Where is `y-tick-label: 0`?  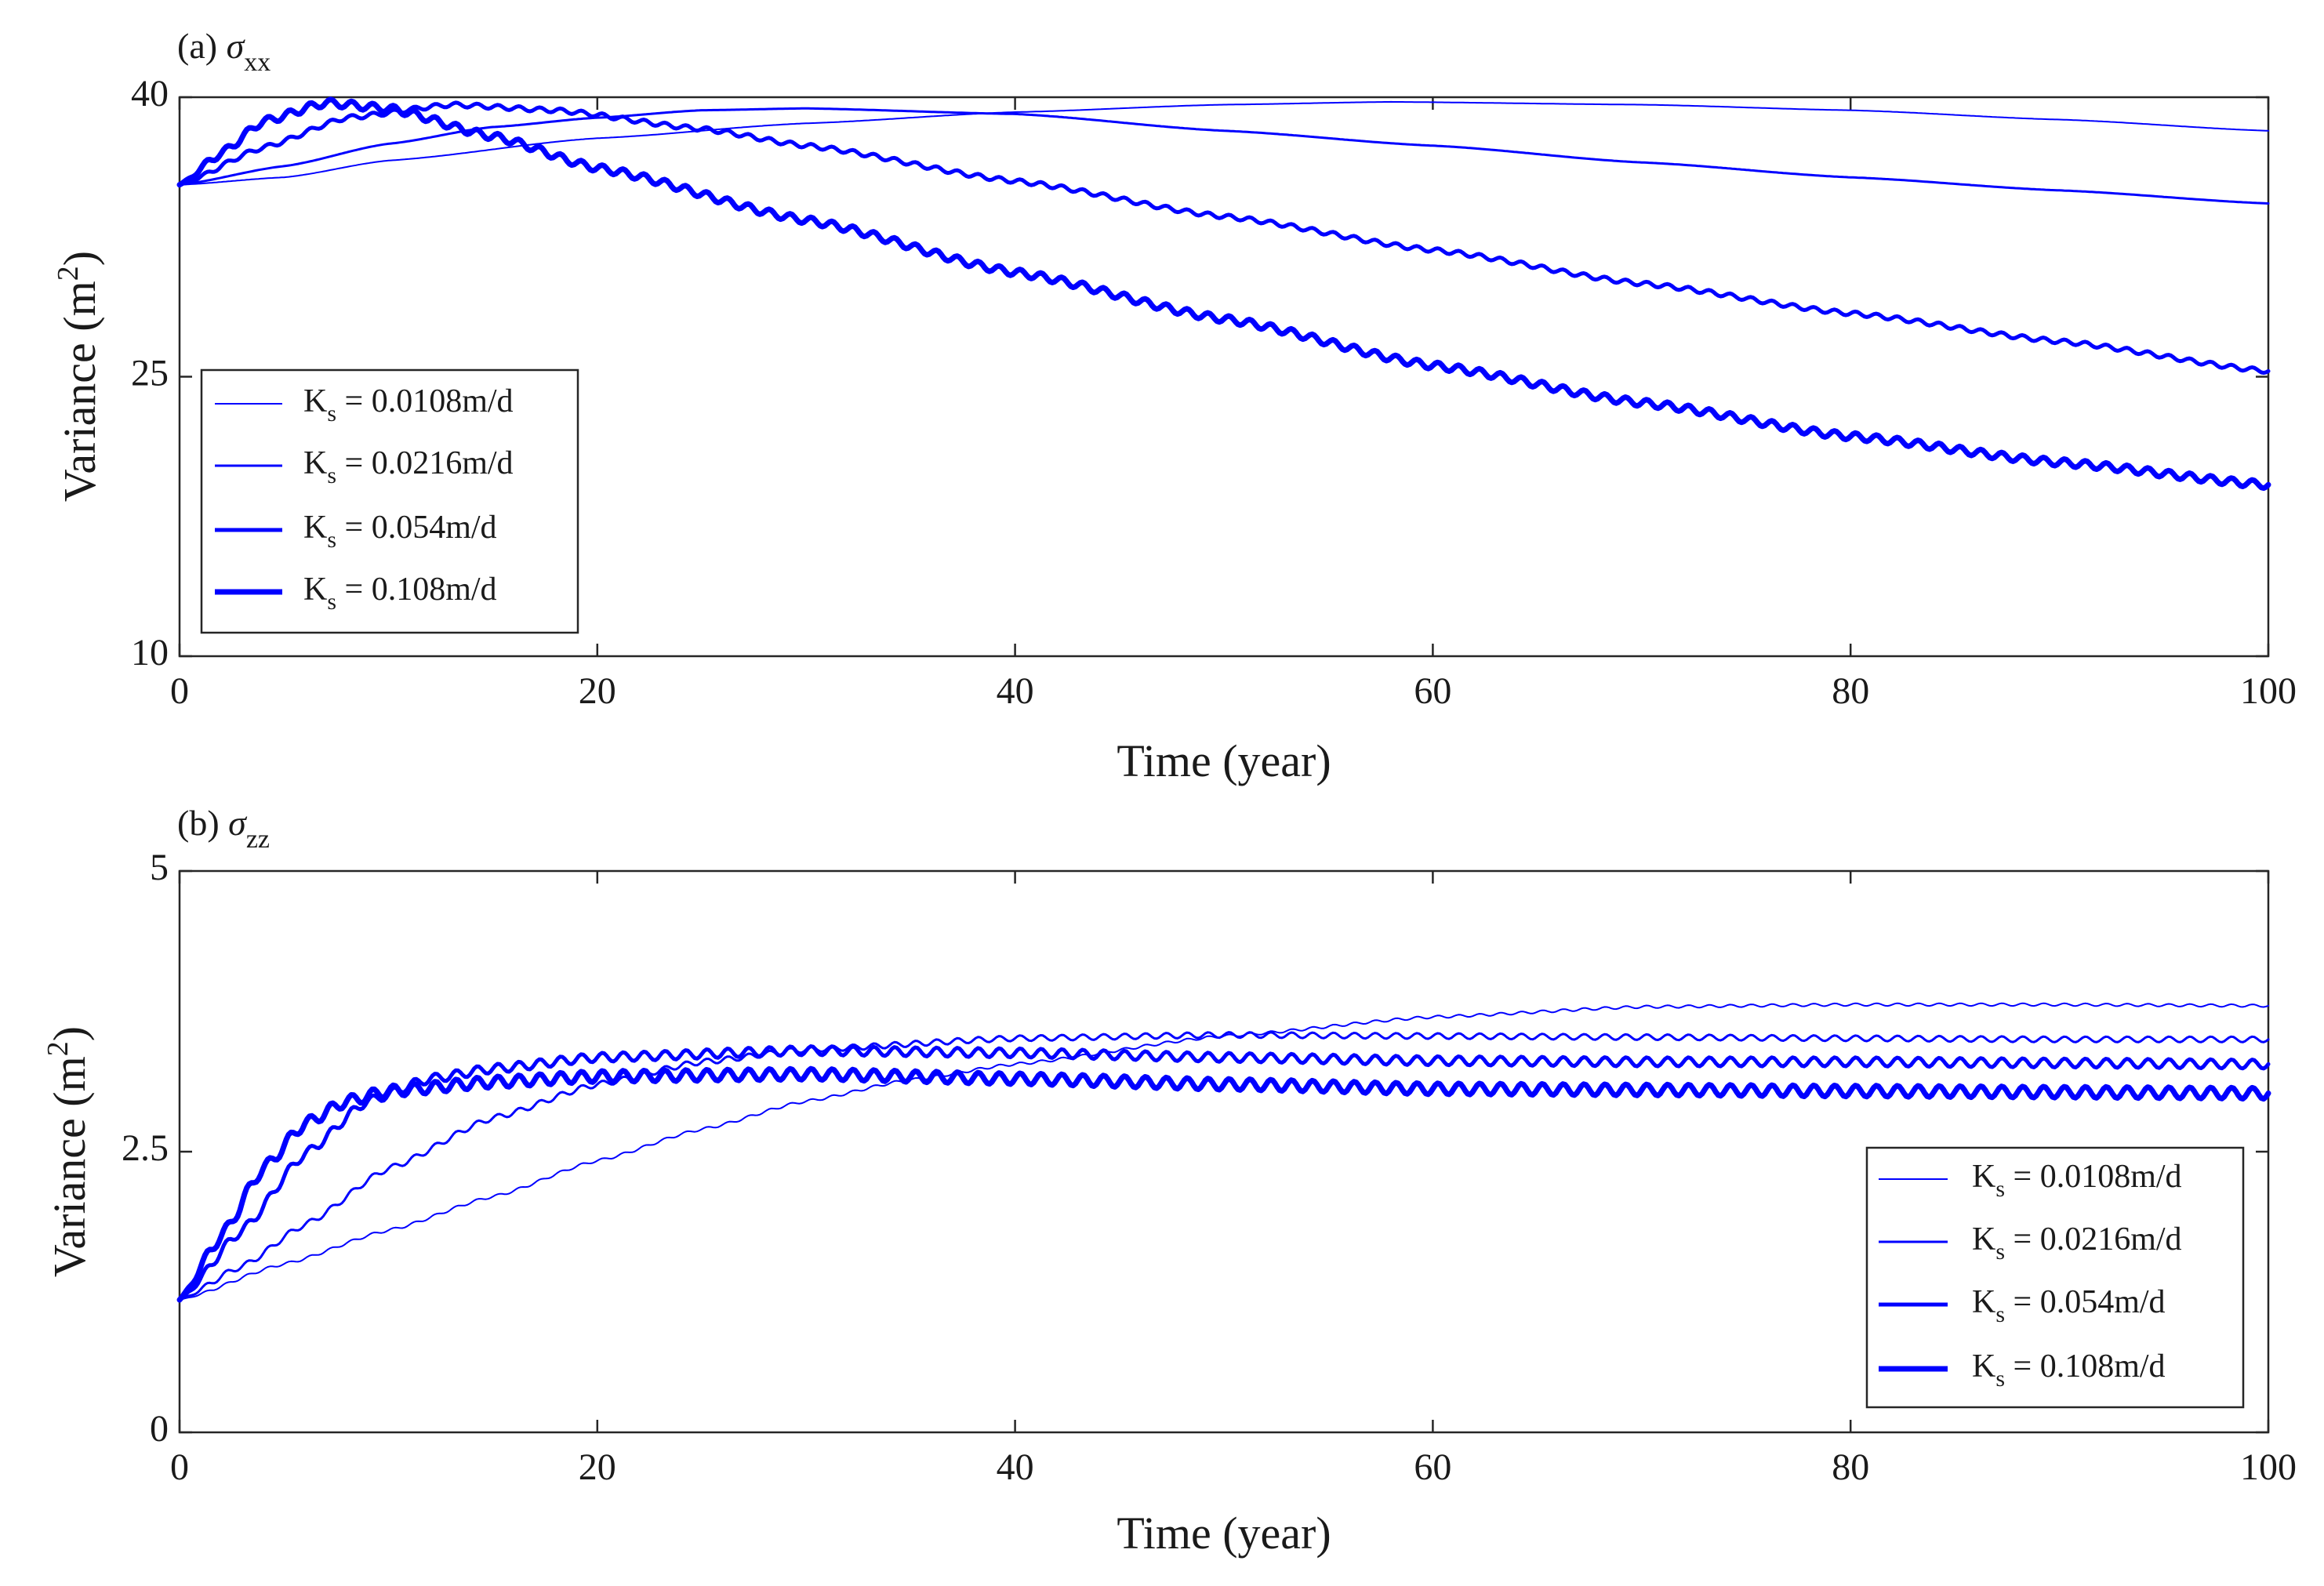
y-tick-label: 0 is located at coordinates (159, 1429).